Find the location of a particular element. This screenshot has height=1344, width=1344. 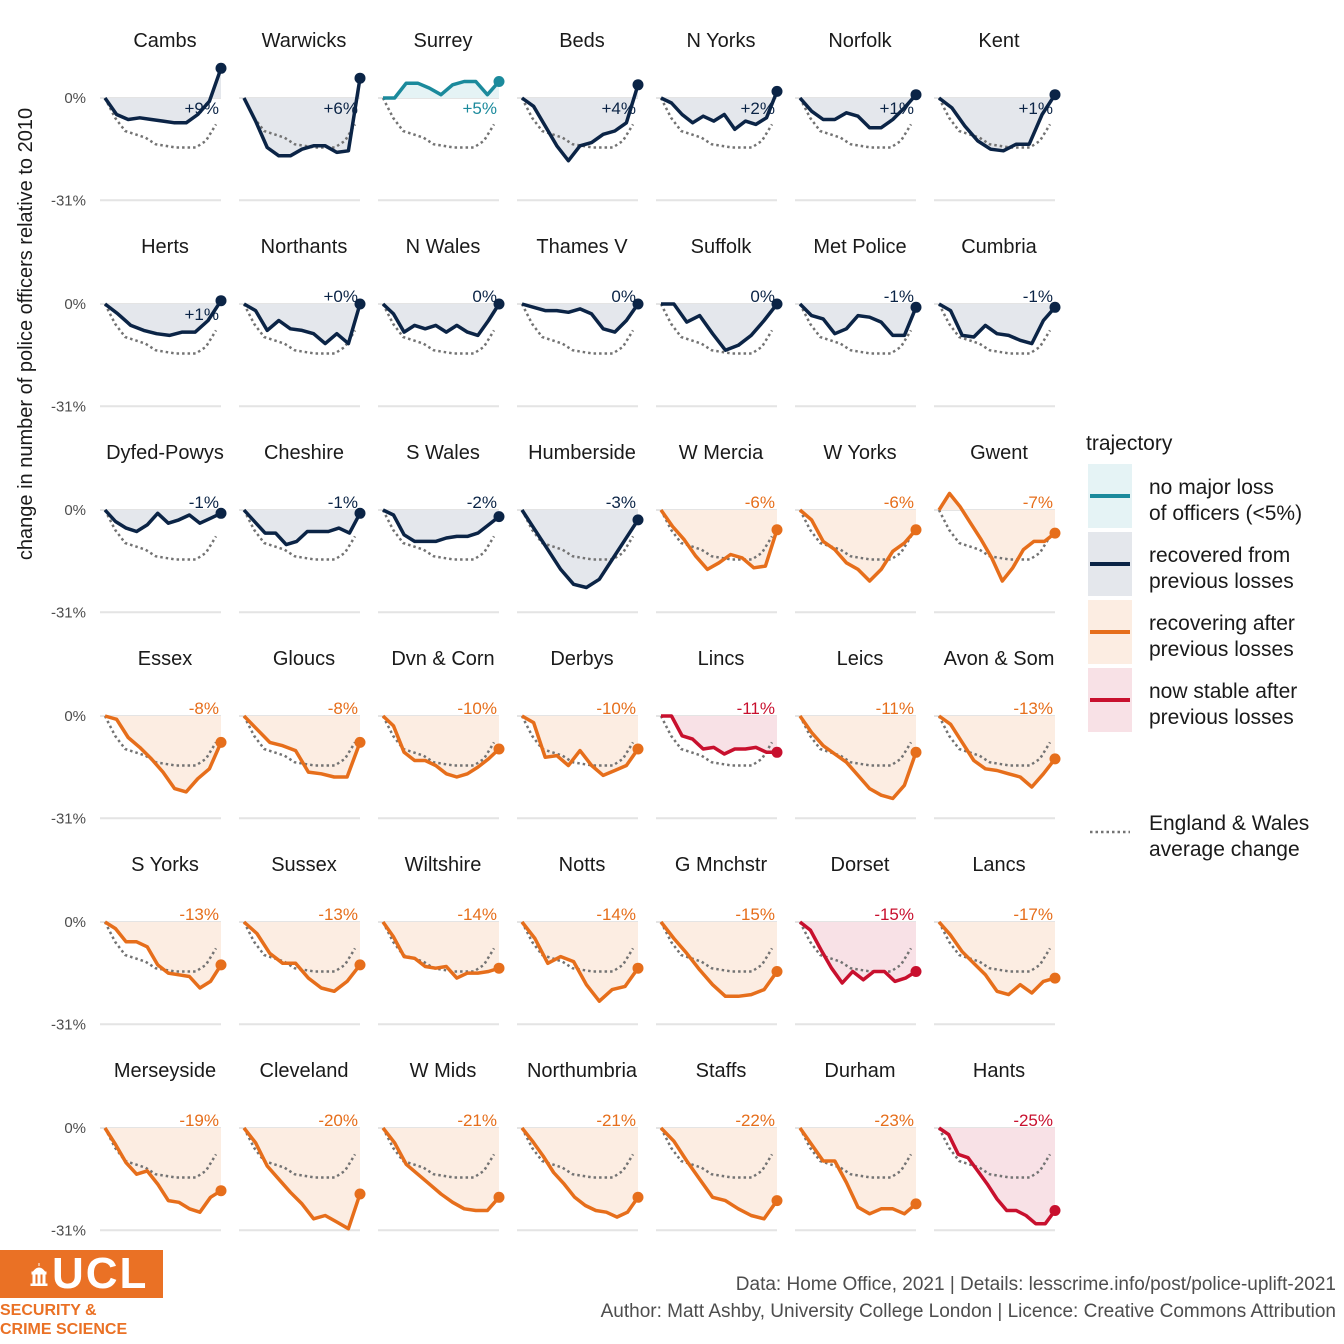

facet-humberside: Humberside -3% is located at coordinates (580, 528).